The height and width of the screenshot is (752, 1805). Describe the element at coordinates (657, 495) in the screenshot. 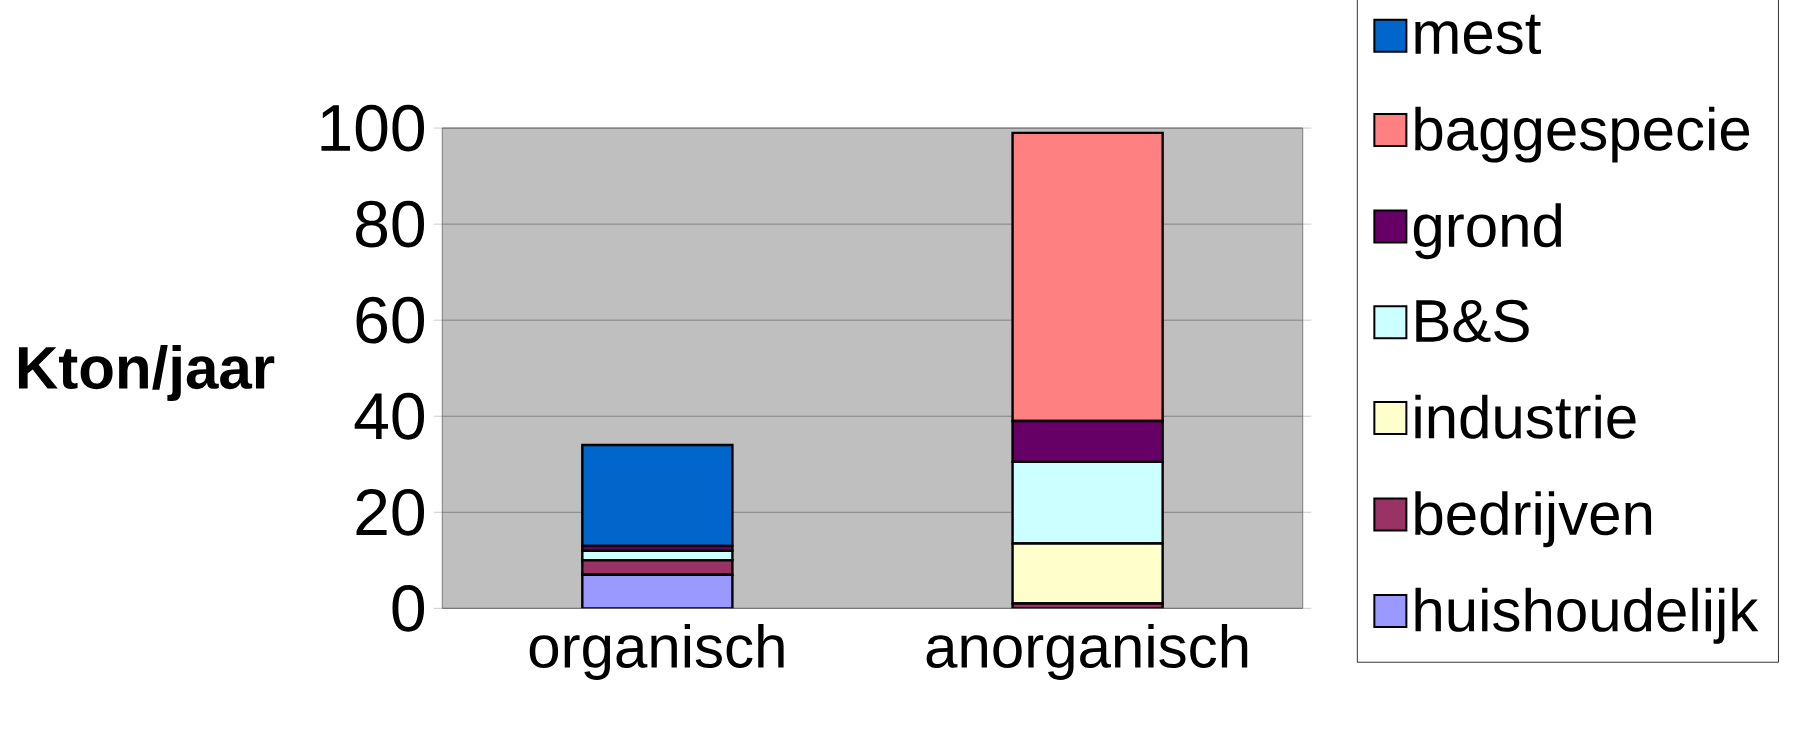

I see `bar` at that location.